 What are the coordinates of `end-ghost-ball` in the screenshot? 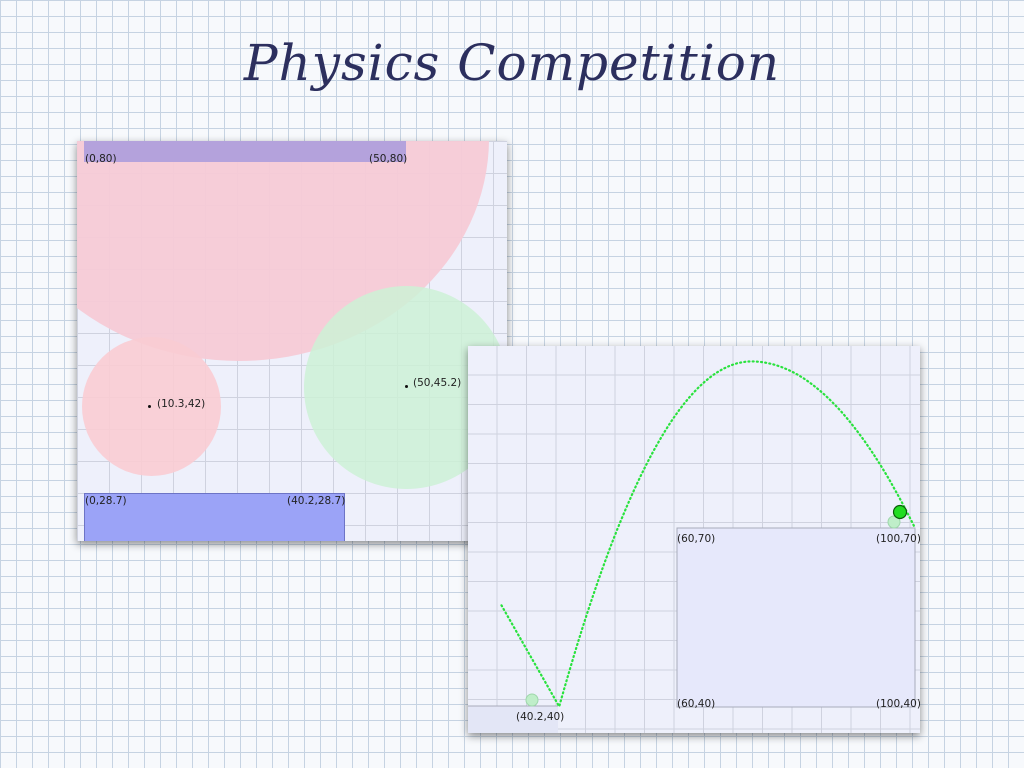 It's located at (894, 522).